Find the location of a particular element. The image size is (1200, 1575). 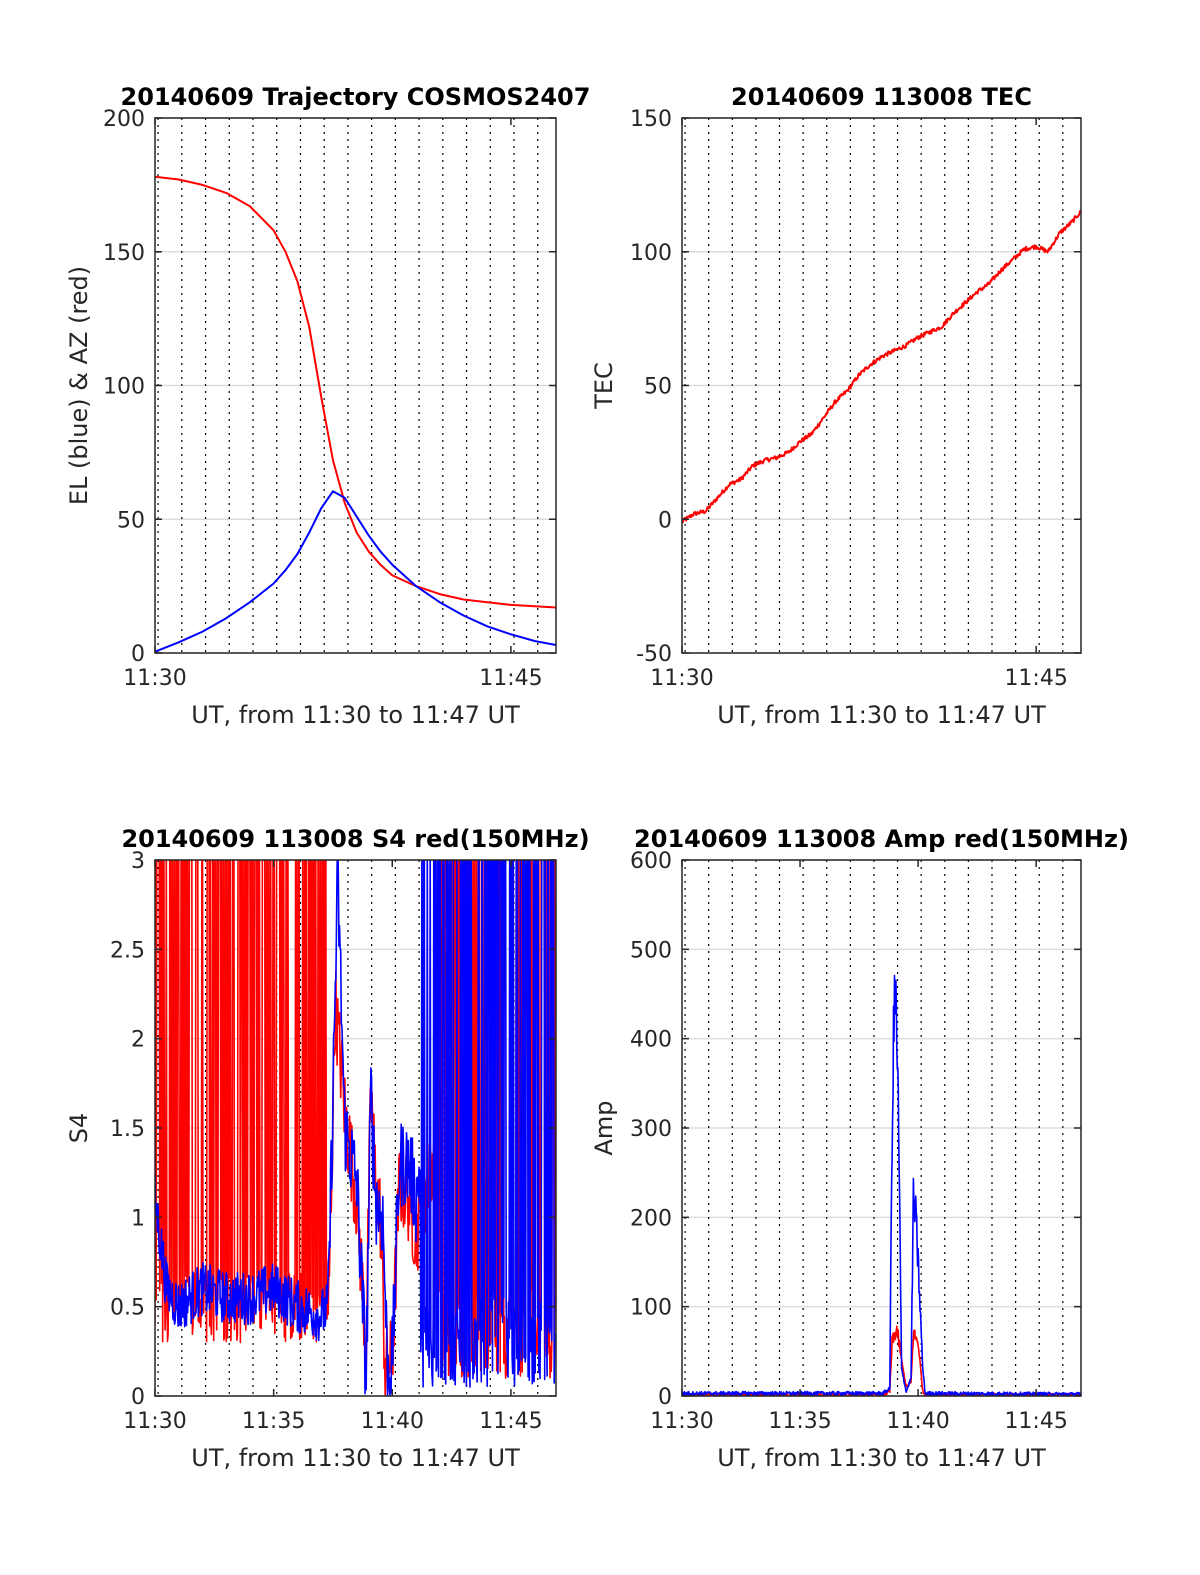

y-axis-label: Amp is located at coordinates (604, 1127).